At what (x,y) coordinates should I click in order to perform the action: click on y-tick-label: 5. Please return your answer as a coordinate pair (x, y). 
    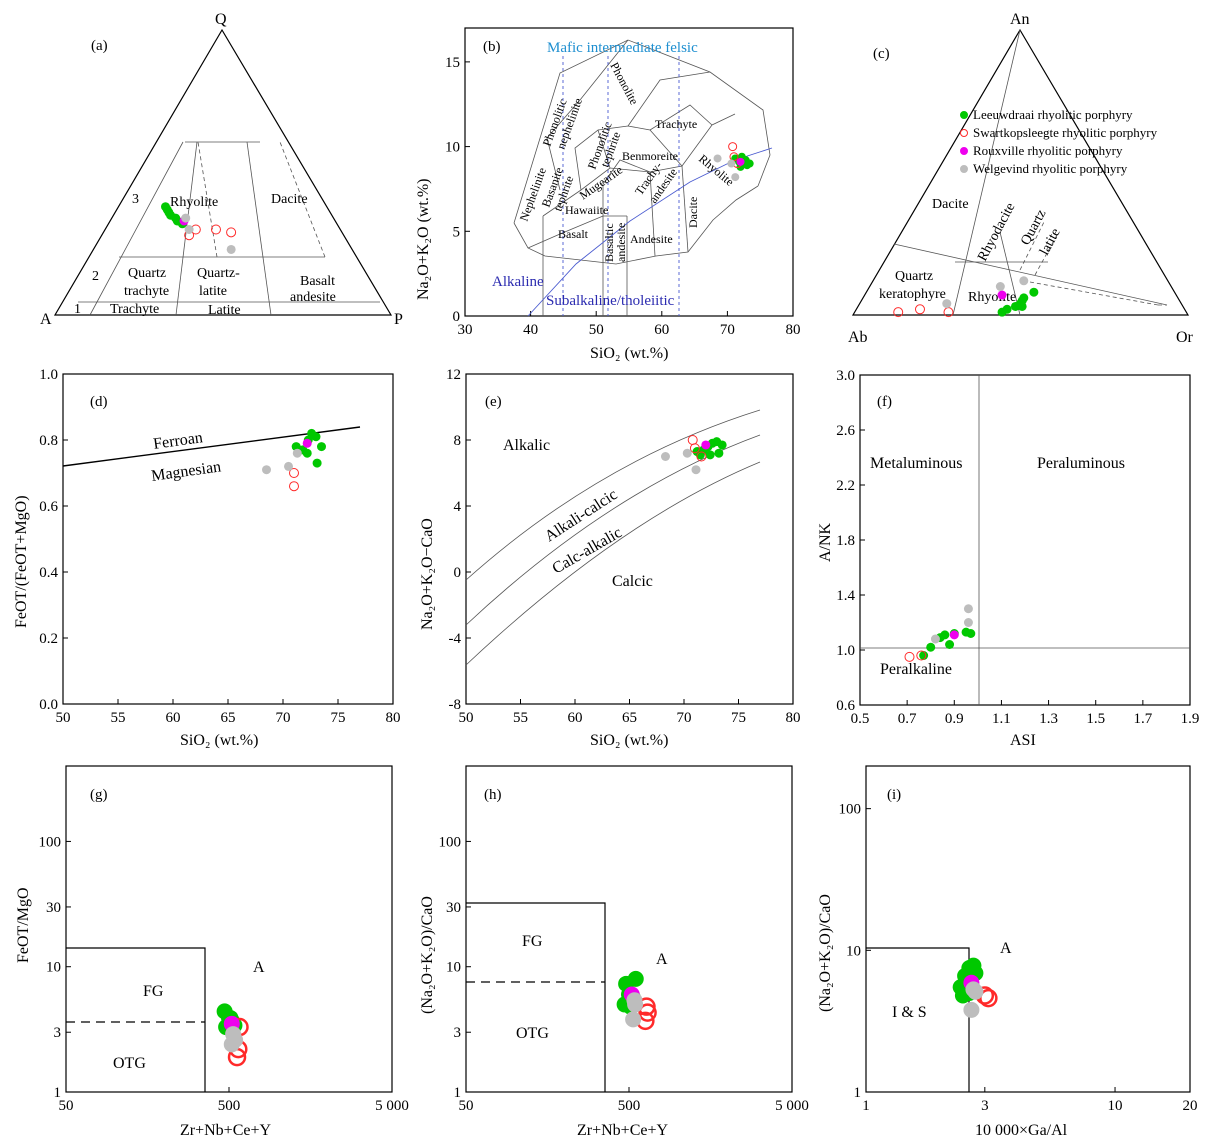
    Looking at the image, I should click on (457, 232).